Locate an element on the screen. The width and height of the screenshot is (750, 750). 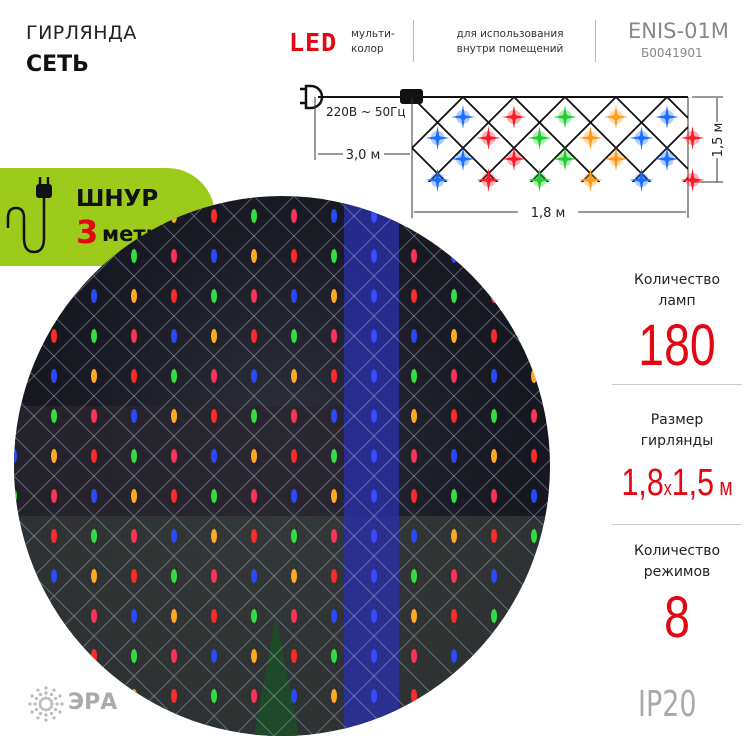
era-logo-icon is located at coordinates (46, 704).